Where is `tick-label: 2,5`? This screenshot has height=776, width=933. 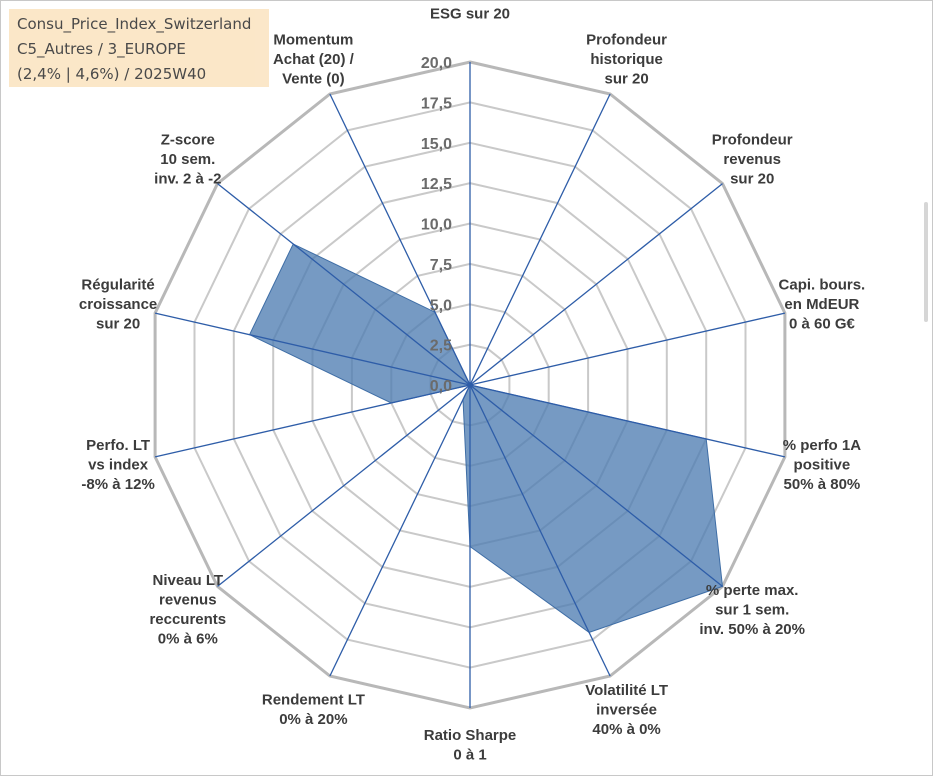
tick-label: 2,5 is located at coordinates (441, 346).